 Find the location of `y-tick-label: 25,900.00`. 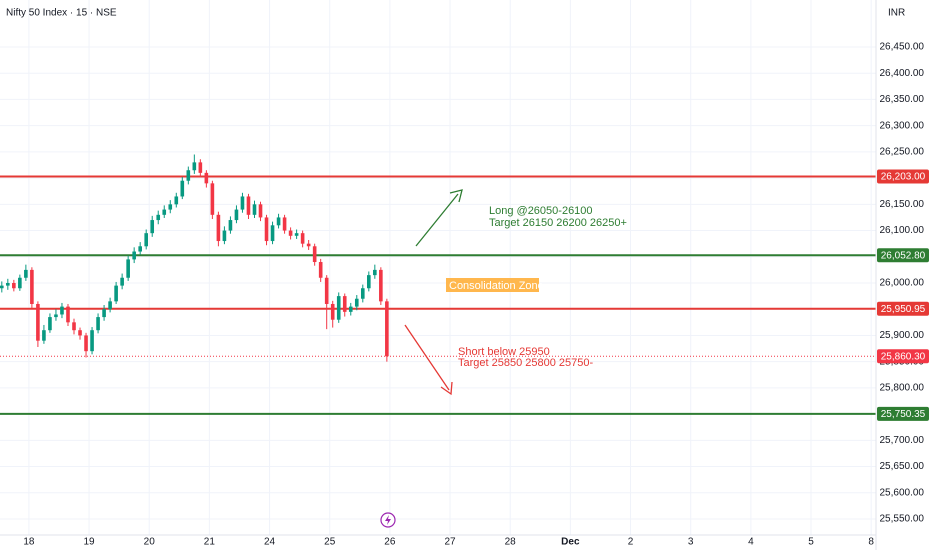

y-tick-label: 25,900.00 is located at coordinates (902, 335).